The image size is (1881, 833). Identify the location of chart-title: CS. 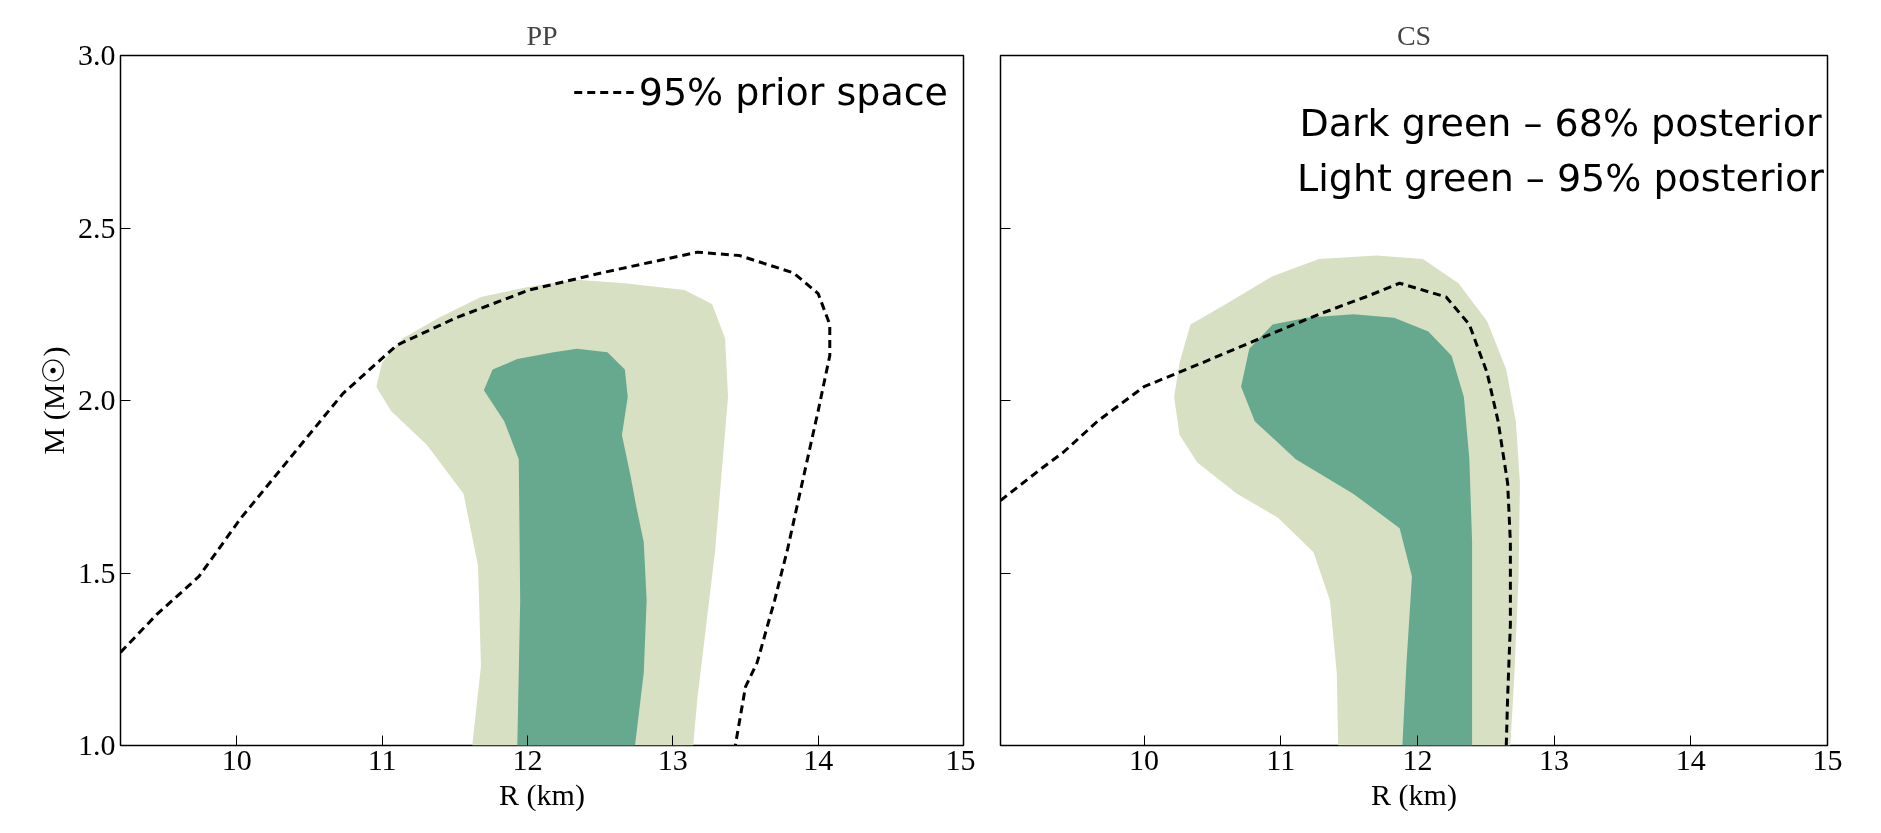
(1414, 35).